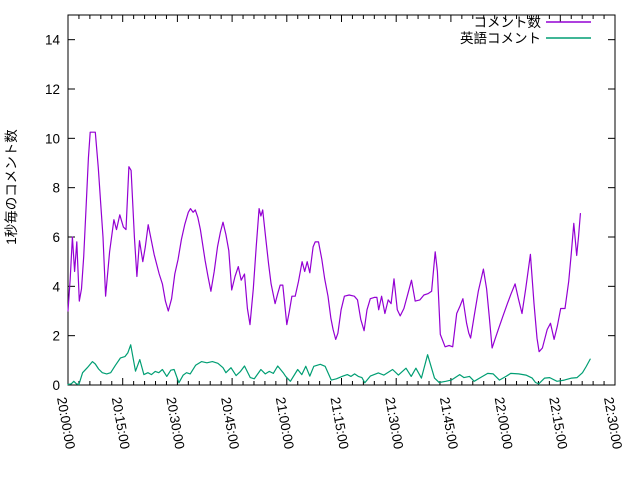 The width and height of the screenshot is (640, 480). I want to click on series-line-english-comments, so click(329, 365).